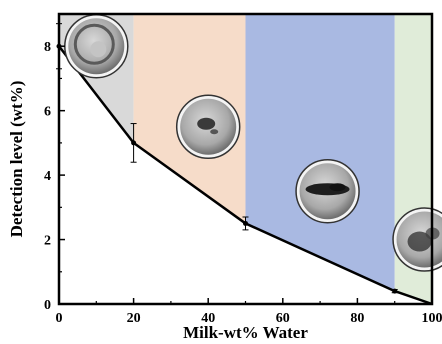 Image resolution: width=442 pixels, height=344 pixels. What do you see at coordinates (208, 318) in the screenshot?
I see `x-tick-label: 40` at bounding box center [208, 318].